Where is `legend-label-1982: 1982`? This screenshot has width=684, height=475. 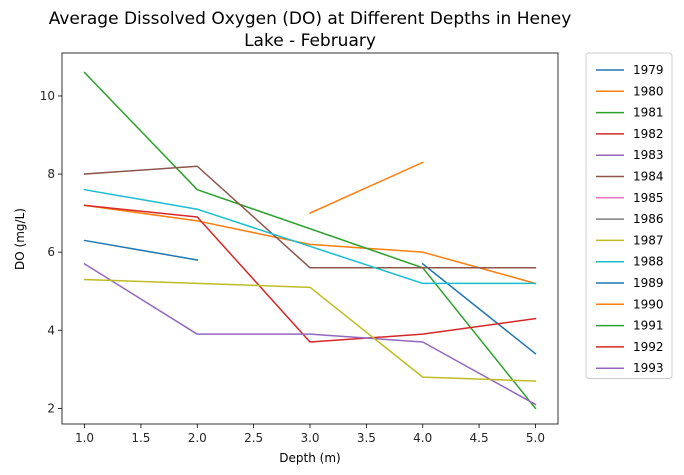 legend-label-1982: 1982 is located at coordinates (648, 134).